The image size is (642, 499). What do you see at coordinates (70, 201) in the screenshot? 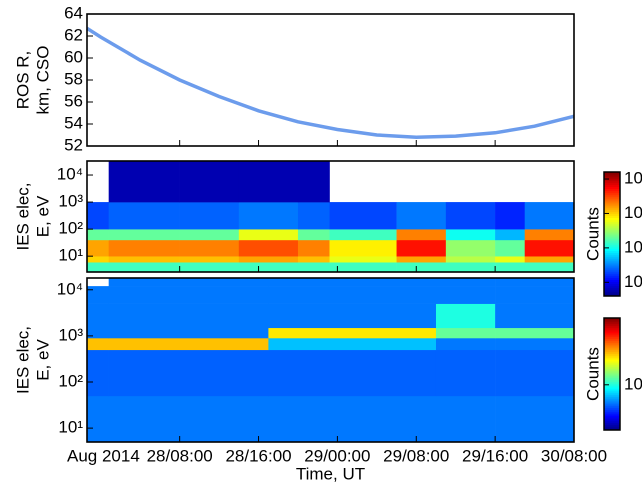
I see `y-tick-label: 10³` at bounding box center [70, 201].